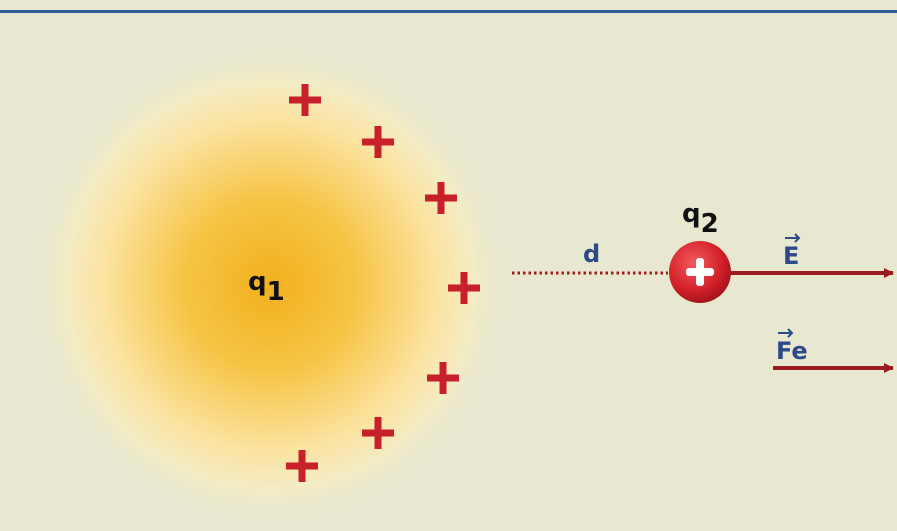 Image resolution: width=897 pixels, height=531 pixels. I want to click on test-charge-plus, so click(700, 272).